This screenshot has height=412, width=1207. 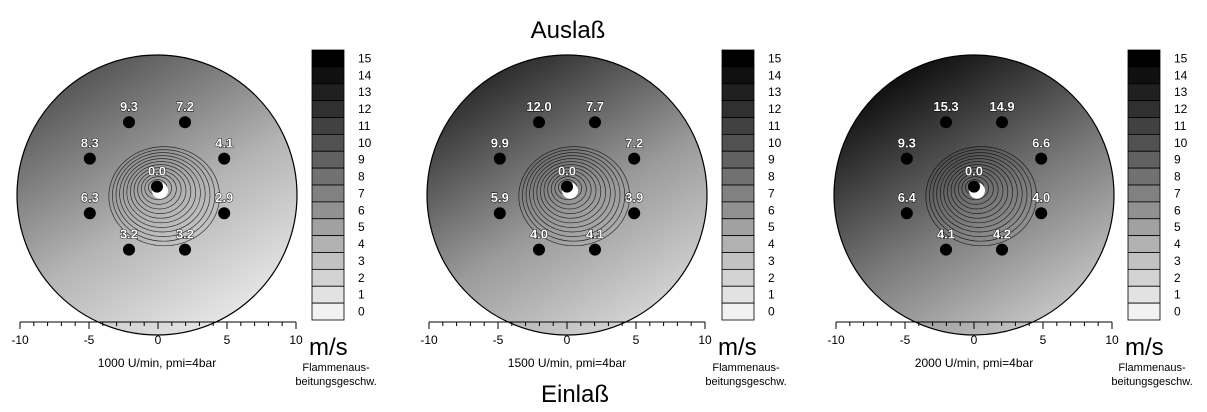 What do you see at coordinates (567, 363) in the screenshot?
I see `chart-caption: 1500 U/min, pmi=4bar` at bounding box center [567, 363].